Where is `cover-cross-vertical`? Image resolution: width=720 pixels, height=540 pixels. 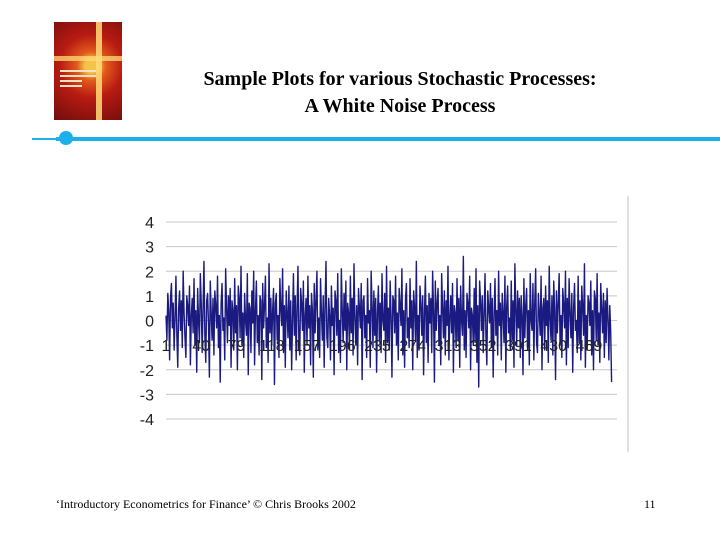
cover-cross-vertical is located at coordinates (99, 71).